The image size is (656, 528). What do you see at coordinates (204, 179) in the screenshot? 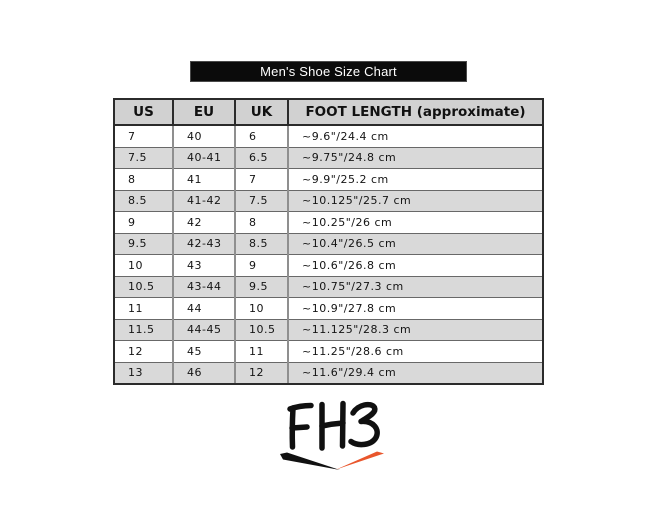
I see `table-cell: 41` at bounding box center [204, 179].